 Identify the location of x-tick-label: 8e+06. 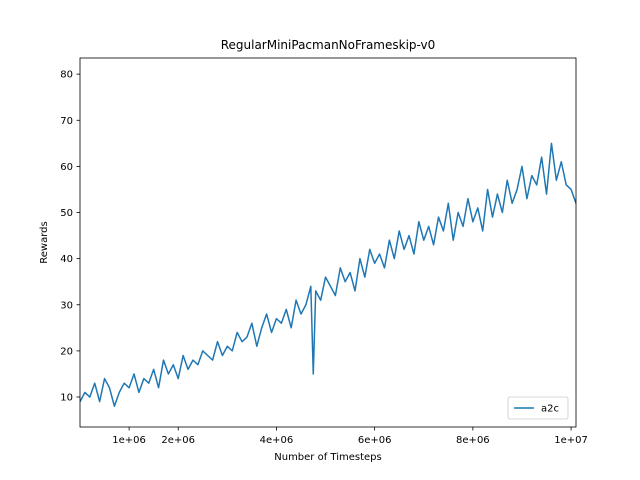
(473, 440).